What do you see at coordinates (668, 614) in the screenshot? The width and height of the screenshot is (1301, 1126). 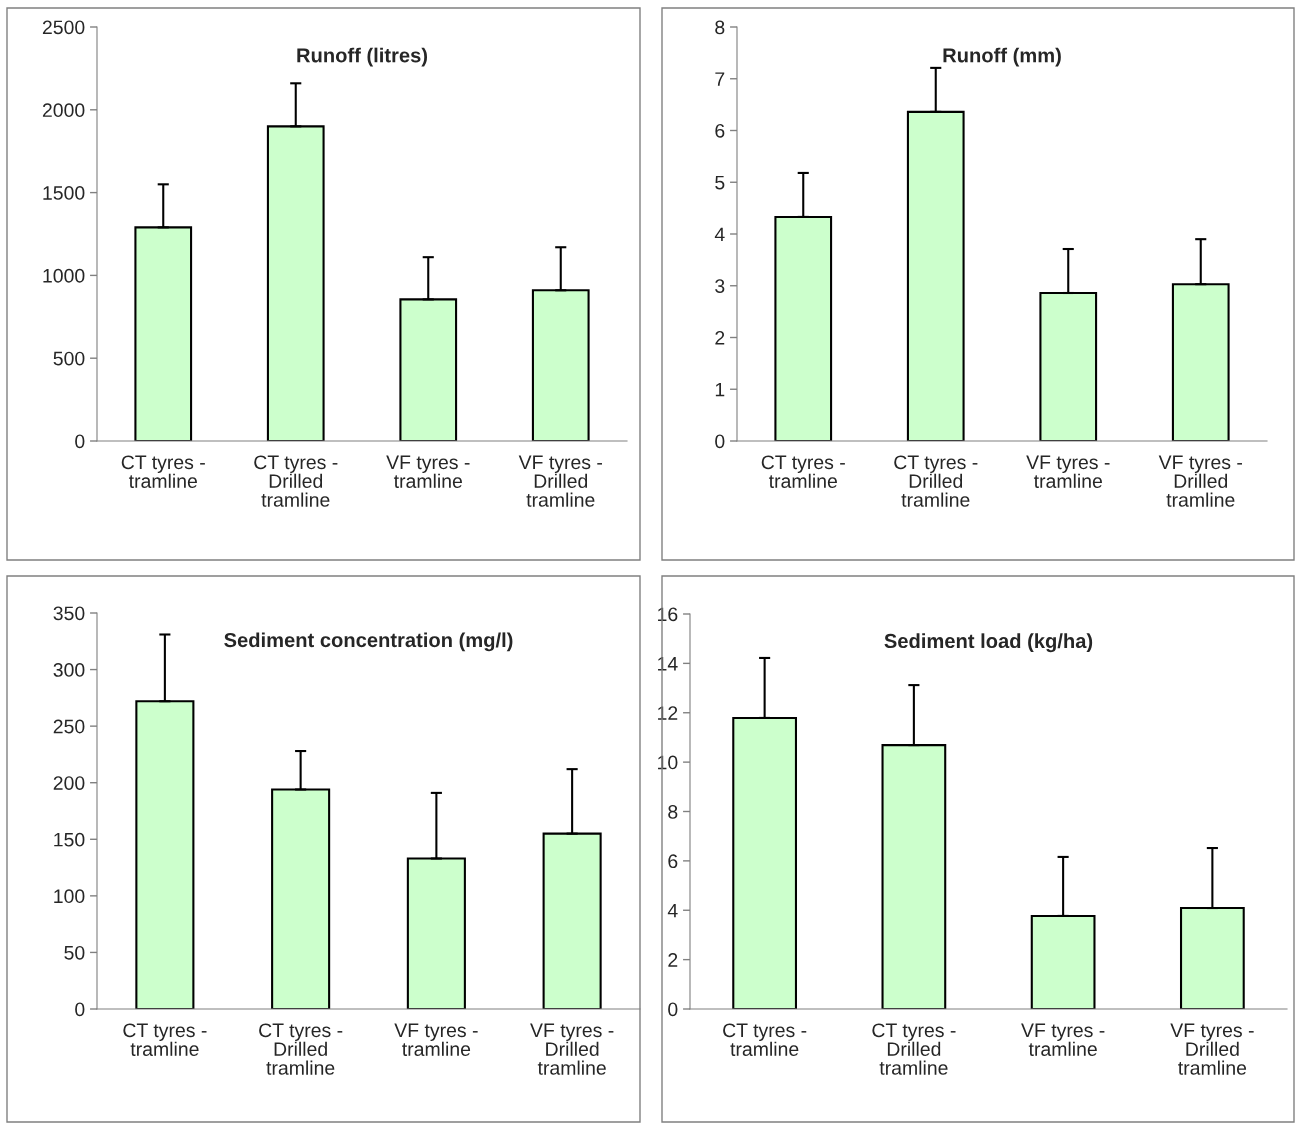 I see `y-tick-label: 16` at bounding box center [668, 614].